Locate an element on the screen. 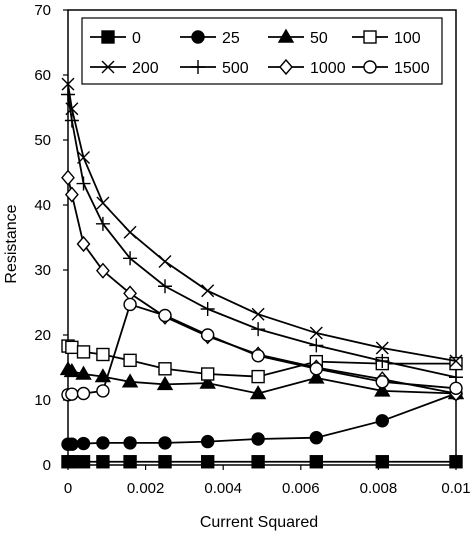 This screenshot has width=474, height=538. x-tick-label: 0.008 is located at coordinates (379, 488).